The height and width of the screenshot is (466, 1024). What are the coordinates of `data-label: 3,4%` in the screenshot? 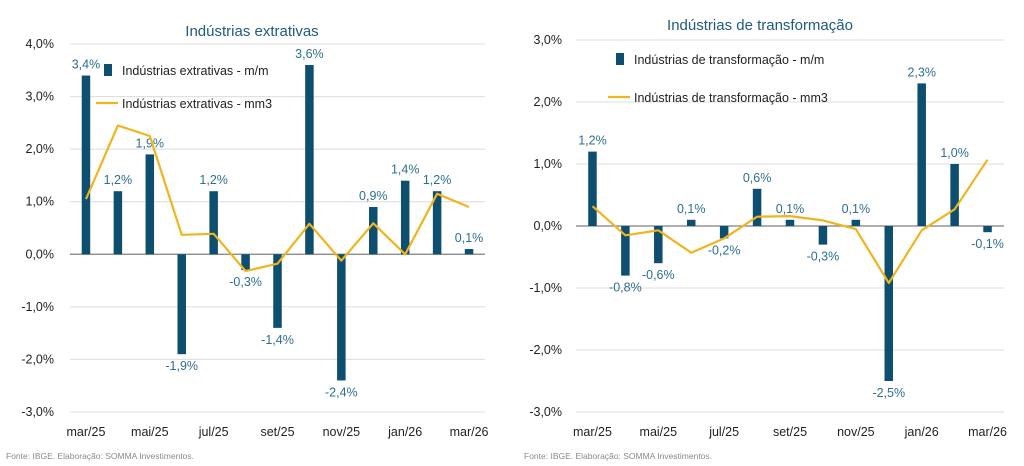 It's located at (86, 65).